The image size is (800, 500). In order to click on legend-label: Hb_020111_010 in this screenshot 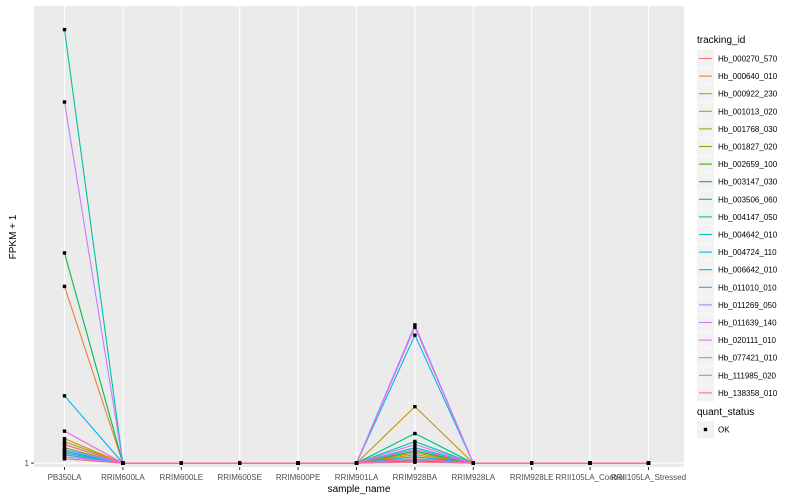, I will do `click(747, 340)`.